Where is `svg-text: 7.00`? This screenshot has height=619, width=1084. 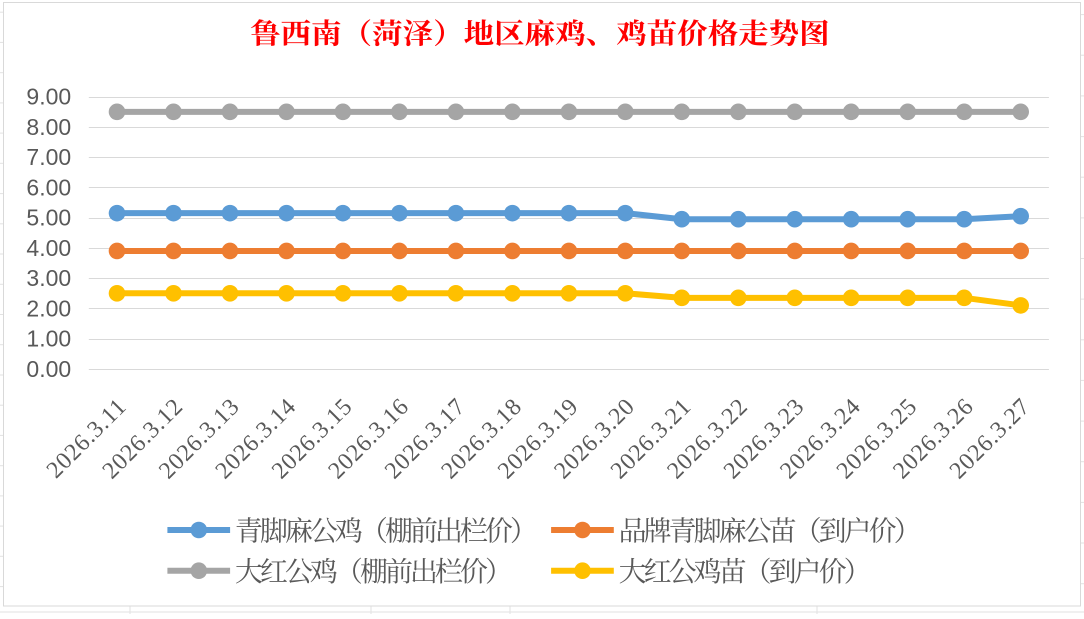 svg-text: 7.00 is located at coordinates (48, 157).